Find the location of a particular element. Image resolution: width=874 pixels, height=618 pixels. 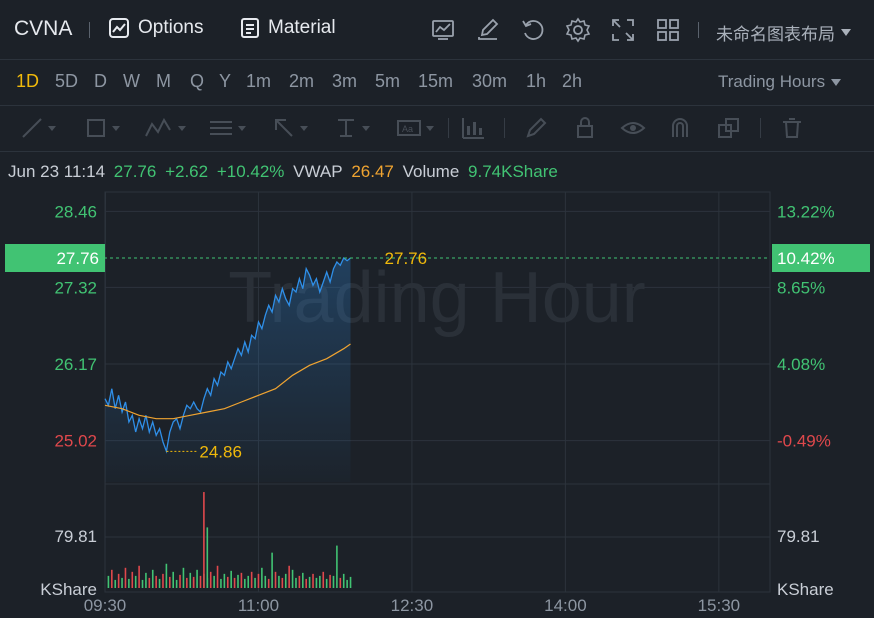

chart-icon is located at coordinates (443, 30).